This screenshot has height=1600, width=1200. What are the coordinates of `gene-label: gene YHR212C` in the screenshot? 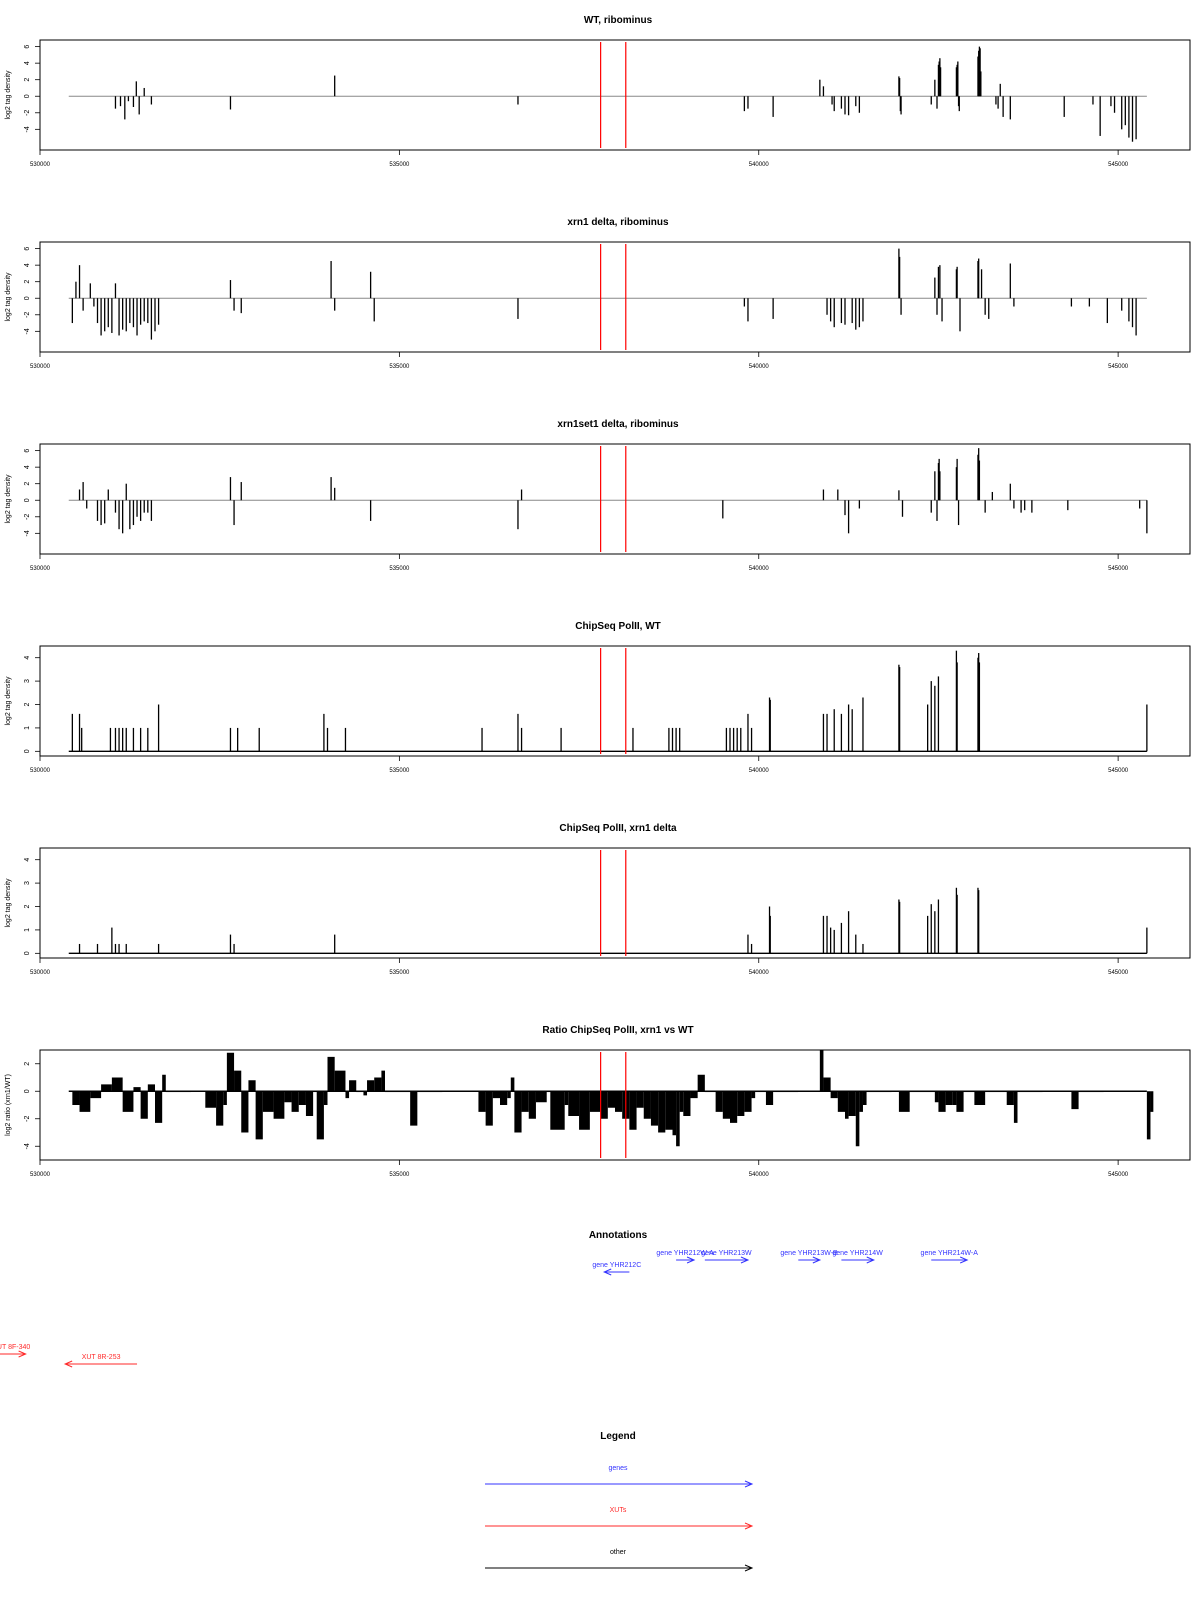 It's located at (616, 1265).